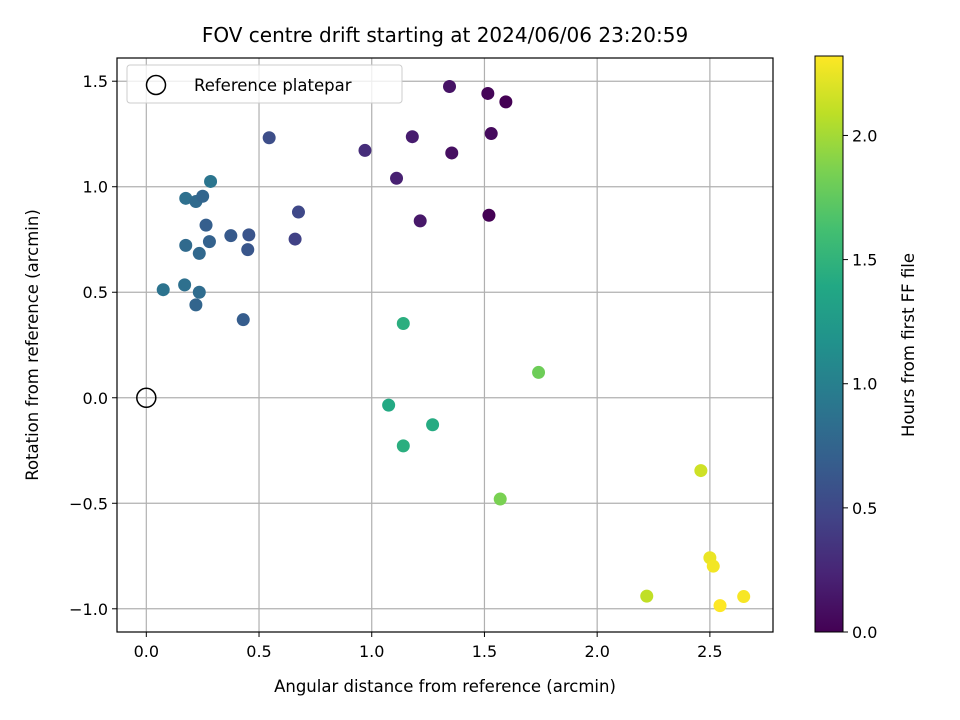  Describe the element at coordinates (709, 651) in the screenshot. I see `x-tick-label: 2.5` at that location.